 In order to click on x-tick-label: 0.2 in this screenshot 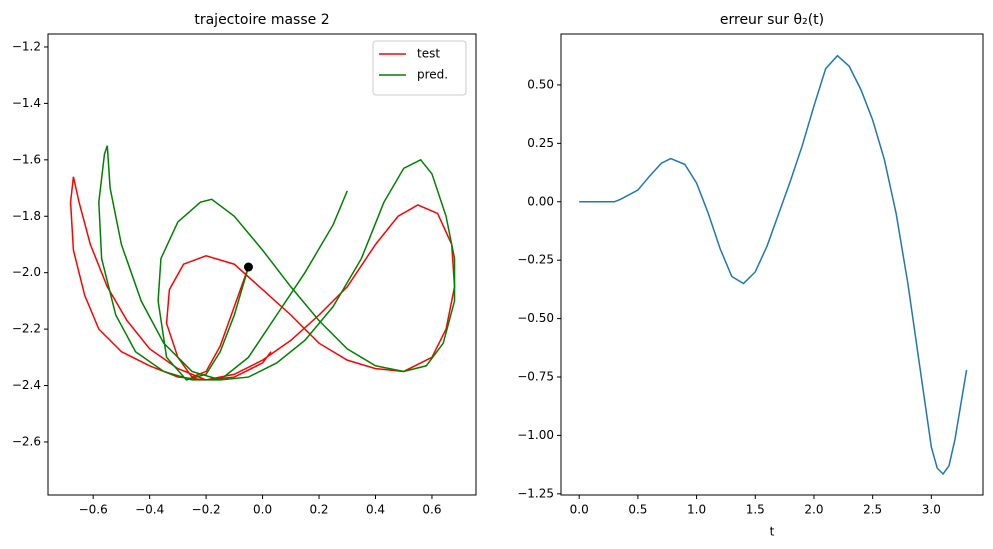, I will do `click(318, 510)`.